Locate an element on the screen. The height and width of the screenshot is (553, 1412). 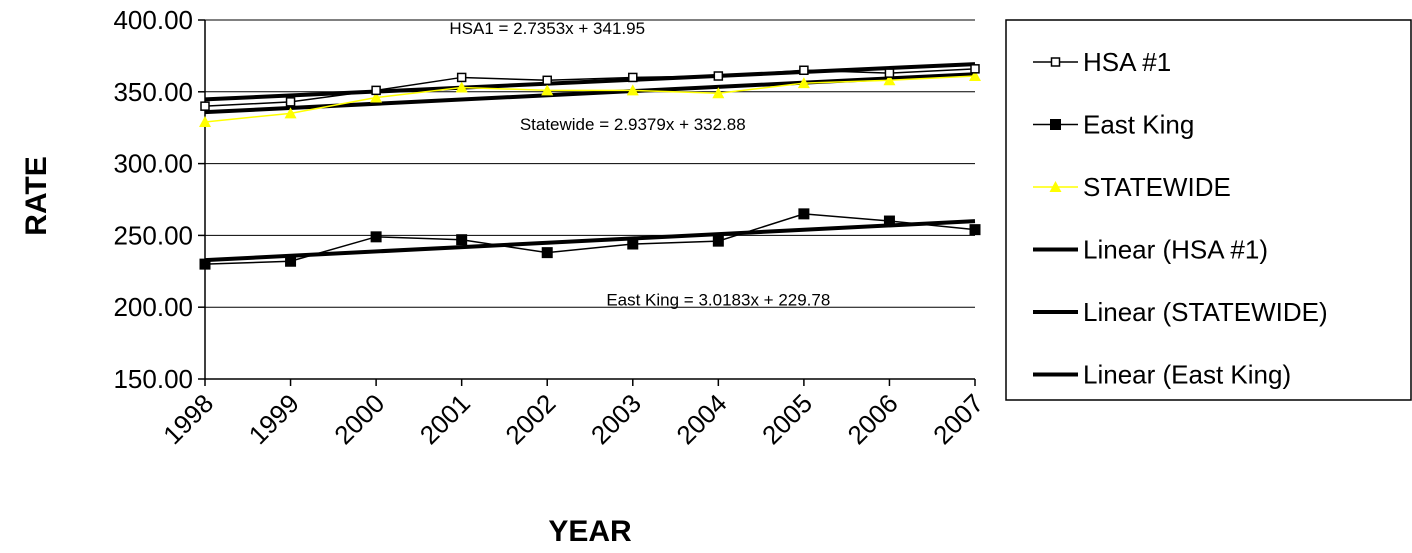
x-tick-labels: 1998 1999 2000 2001 2002 2003 2004 2005 2006 2007 is located at coordinates (573, 419).